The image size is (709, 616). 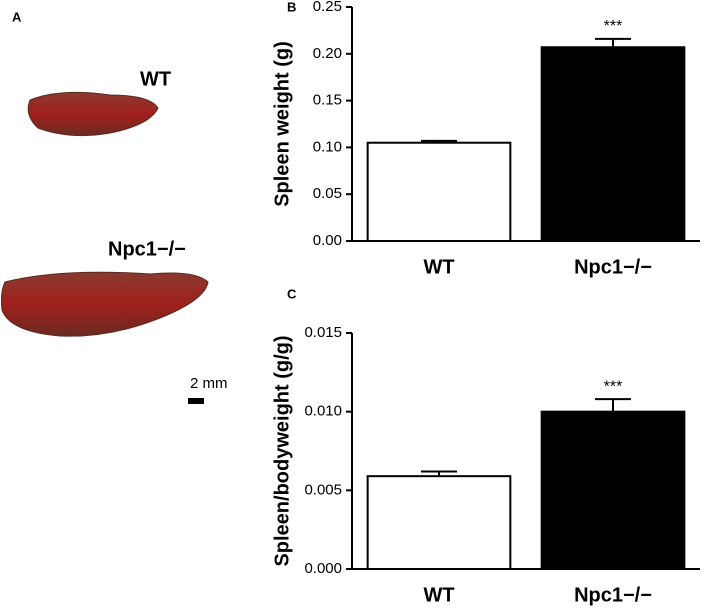 What do you see at coordinates (327, 100) in the screenshot?
I see `y-tick-label: 0.15` at bounding box center [327, 100].